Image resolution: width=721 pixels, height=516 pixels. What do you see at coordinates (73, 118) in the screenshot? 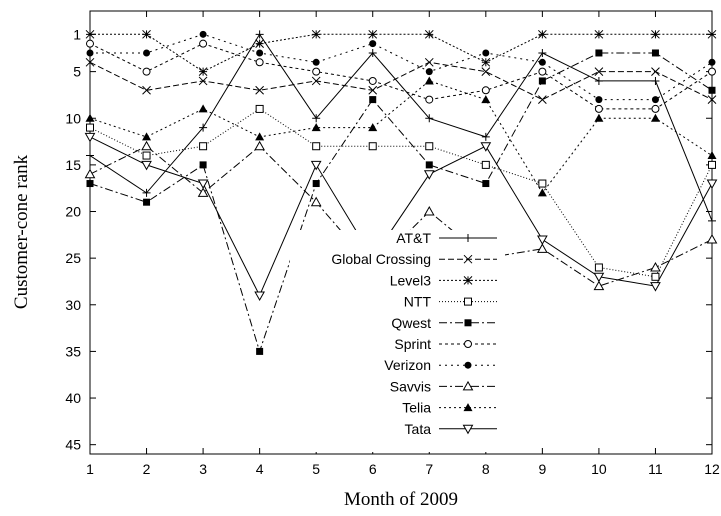
I see `y-tick-label: 10` at bounding box center [73, 118].